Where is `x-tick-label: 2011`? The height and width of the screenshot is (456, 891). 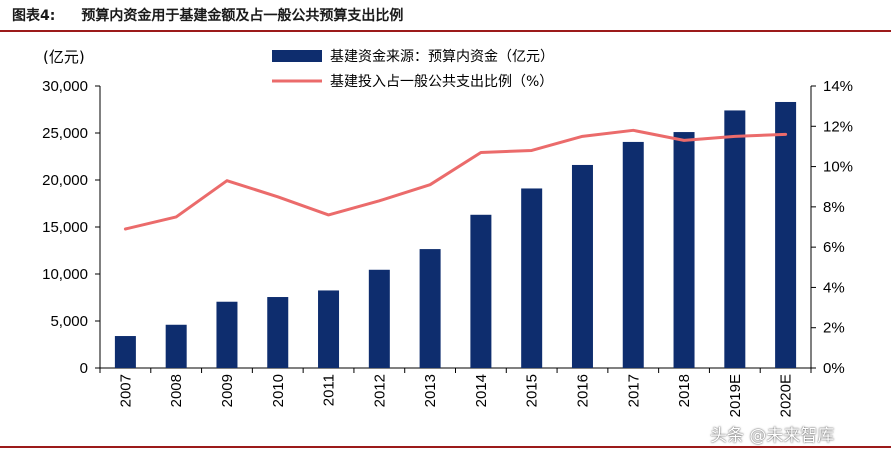 x-tick-label: 2011 is located at coordinates (329, 390).